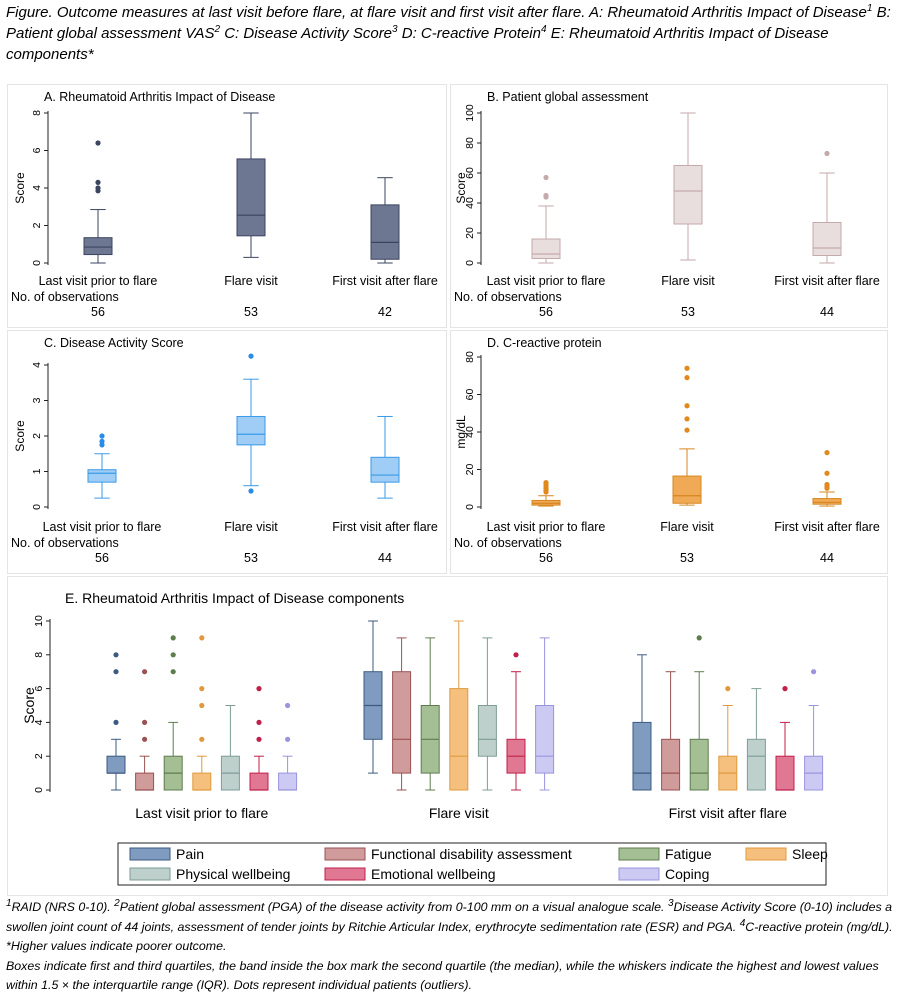  Describe the element at coordinates (699, 764) in the screenshot. I see `chart-e-fatigue-box-3-box` at that location.